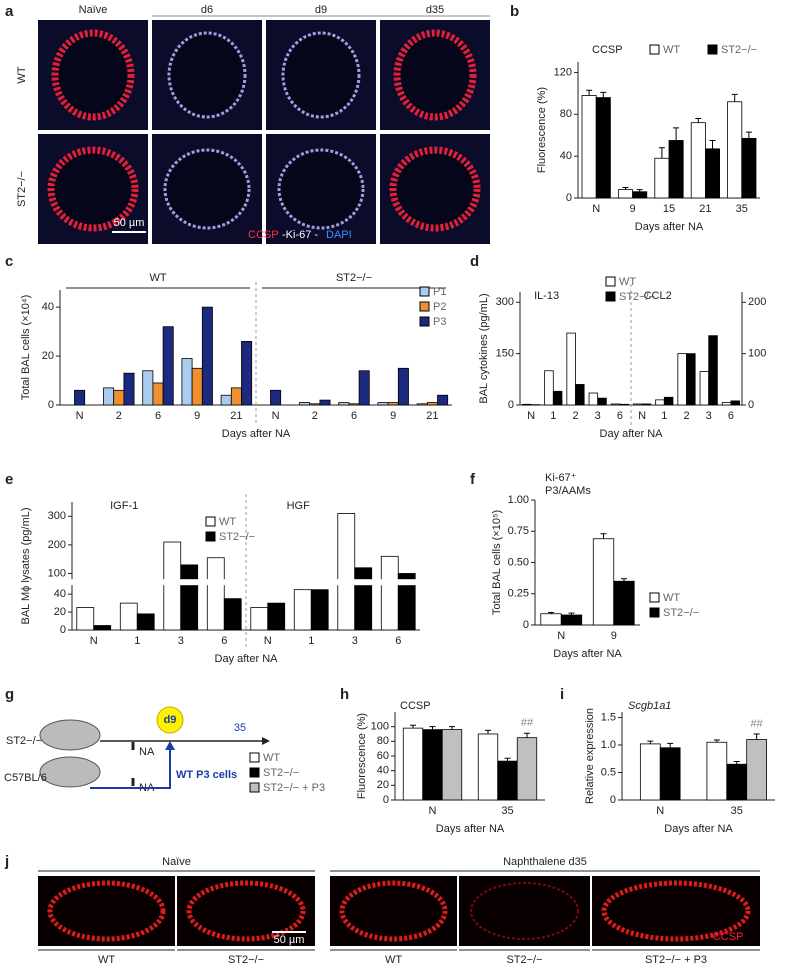 This screenshot has width=786, height=968. Describe the element at coordinates (6, 861) in the screenshot. I see `panel-letter: j` at that location.